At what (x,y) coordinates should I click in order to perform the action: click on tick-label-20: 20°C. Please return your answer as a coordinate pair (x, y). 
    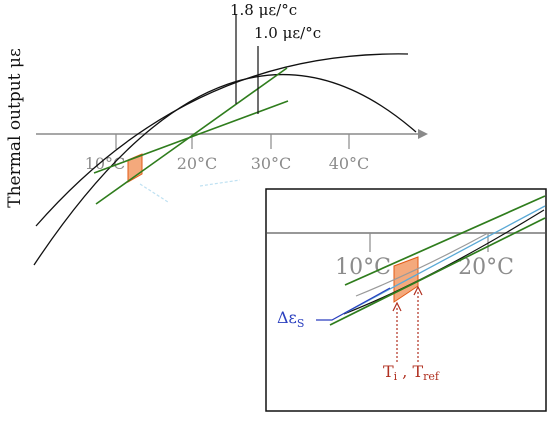
    Looking at the image, I should click on (197, 163).